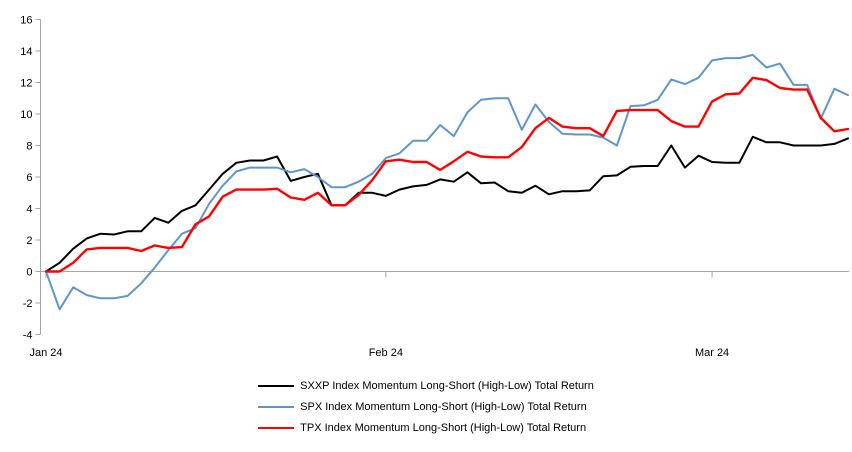 This screenshot has width=852, height=452. Describe the element at coordinates (712, 353) in the screenshot. I see `x-axis-tick-label: Mar 24` at that location.